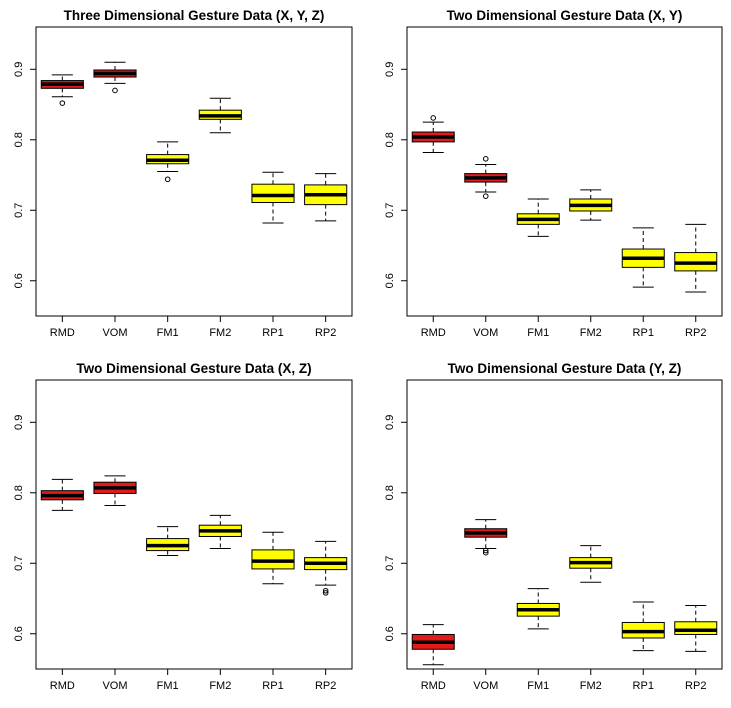 The image size is (731, 708). What do you see at coordinates (565, 368) in the screenshot?
I see `chart-title: Two Dimensional Gesture Data (Y, Z)` at bounding box center [565, 368].